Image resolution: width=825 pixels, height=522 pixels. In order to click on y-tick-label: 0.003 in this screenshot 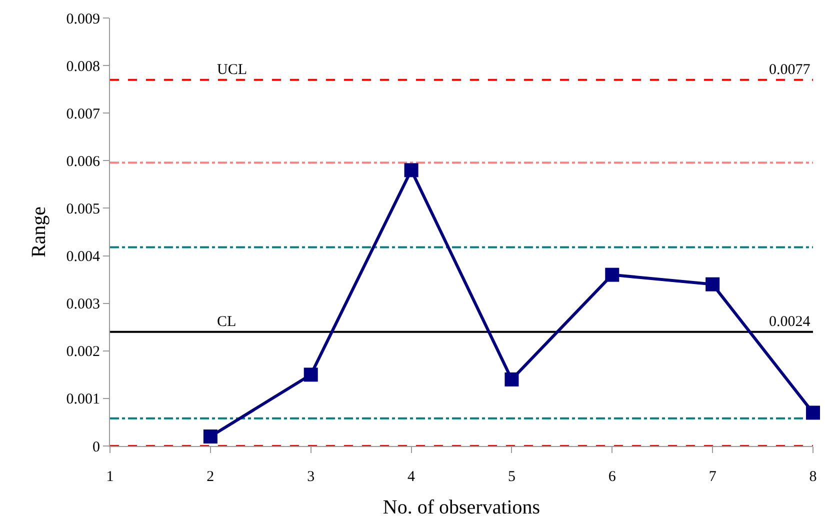, I will do `click(83, 304)`.